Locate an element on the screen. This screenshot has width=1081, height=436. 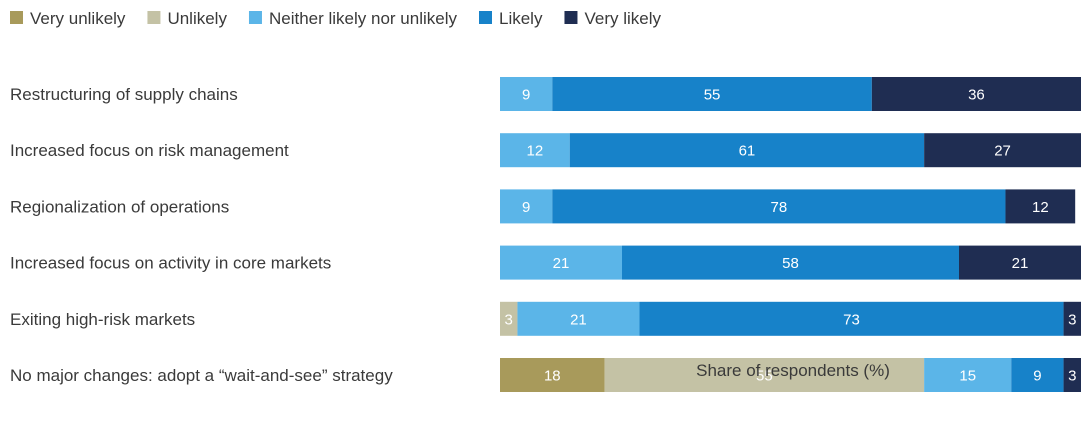
bar-value-label: 18 is located at coordinates (552, 376).